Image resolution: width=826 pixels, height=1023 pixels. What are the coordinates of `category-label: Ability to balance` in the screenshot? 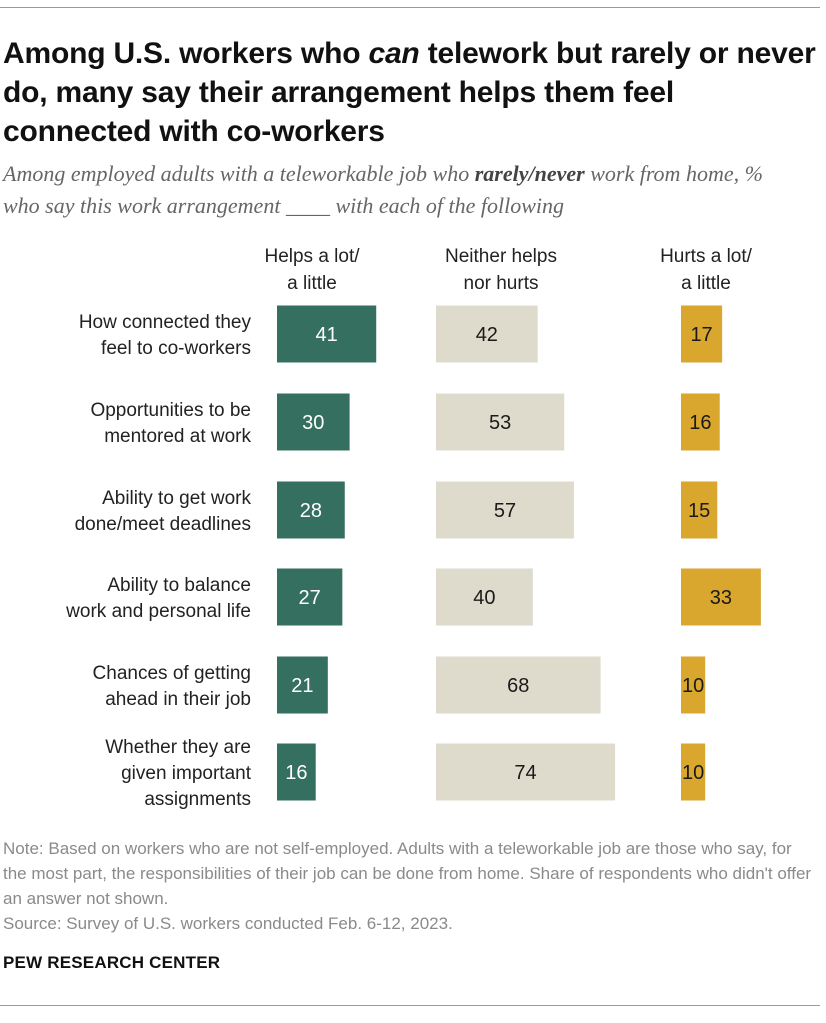 It's located at (179, 585).